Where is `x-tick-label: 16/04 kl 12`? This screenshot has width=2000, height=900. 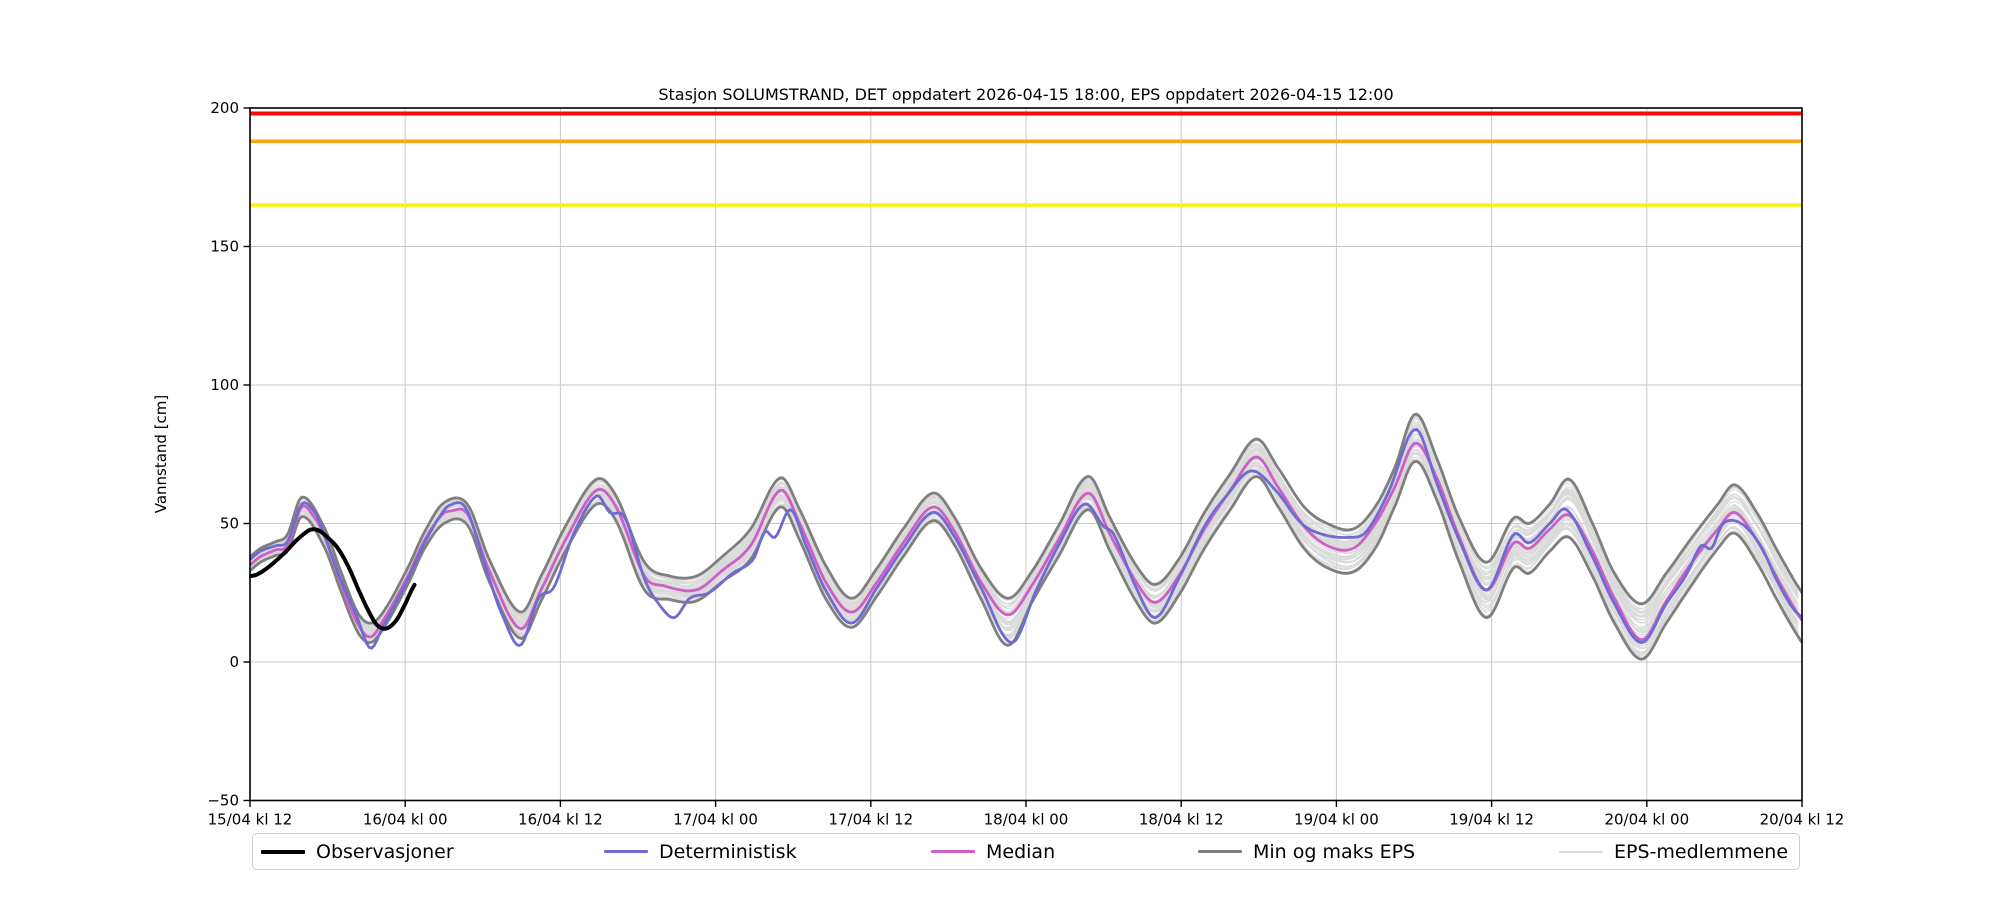 x-tick-label: 16/04 kl 12 is located at coordinates (560, 820).